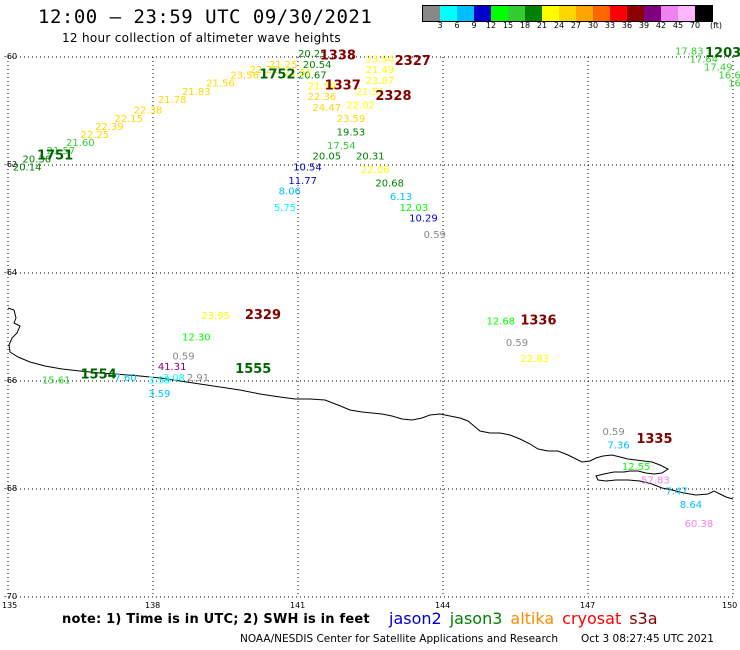  I want to click on wave-height-value: 16, so click(734, 84).